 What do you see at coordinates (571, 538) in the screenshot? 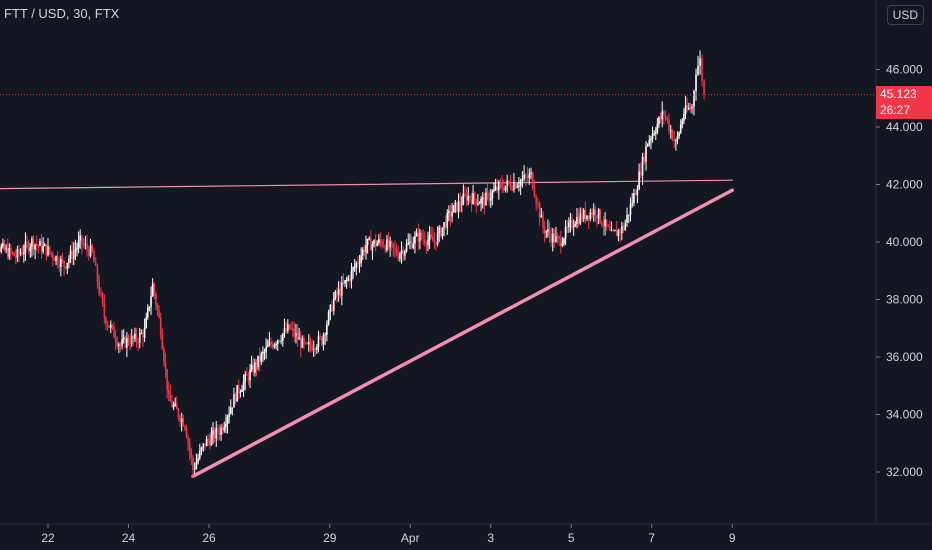
I see `x-tick-label: 5` at bounding box center [571, 538].